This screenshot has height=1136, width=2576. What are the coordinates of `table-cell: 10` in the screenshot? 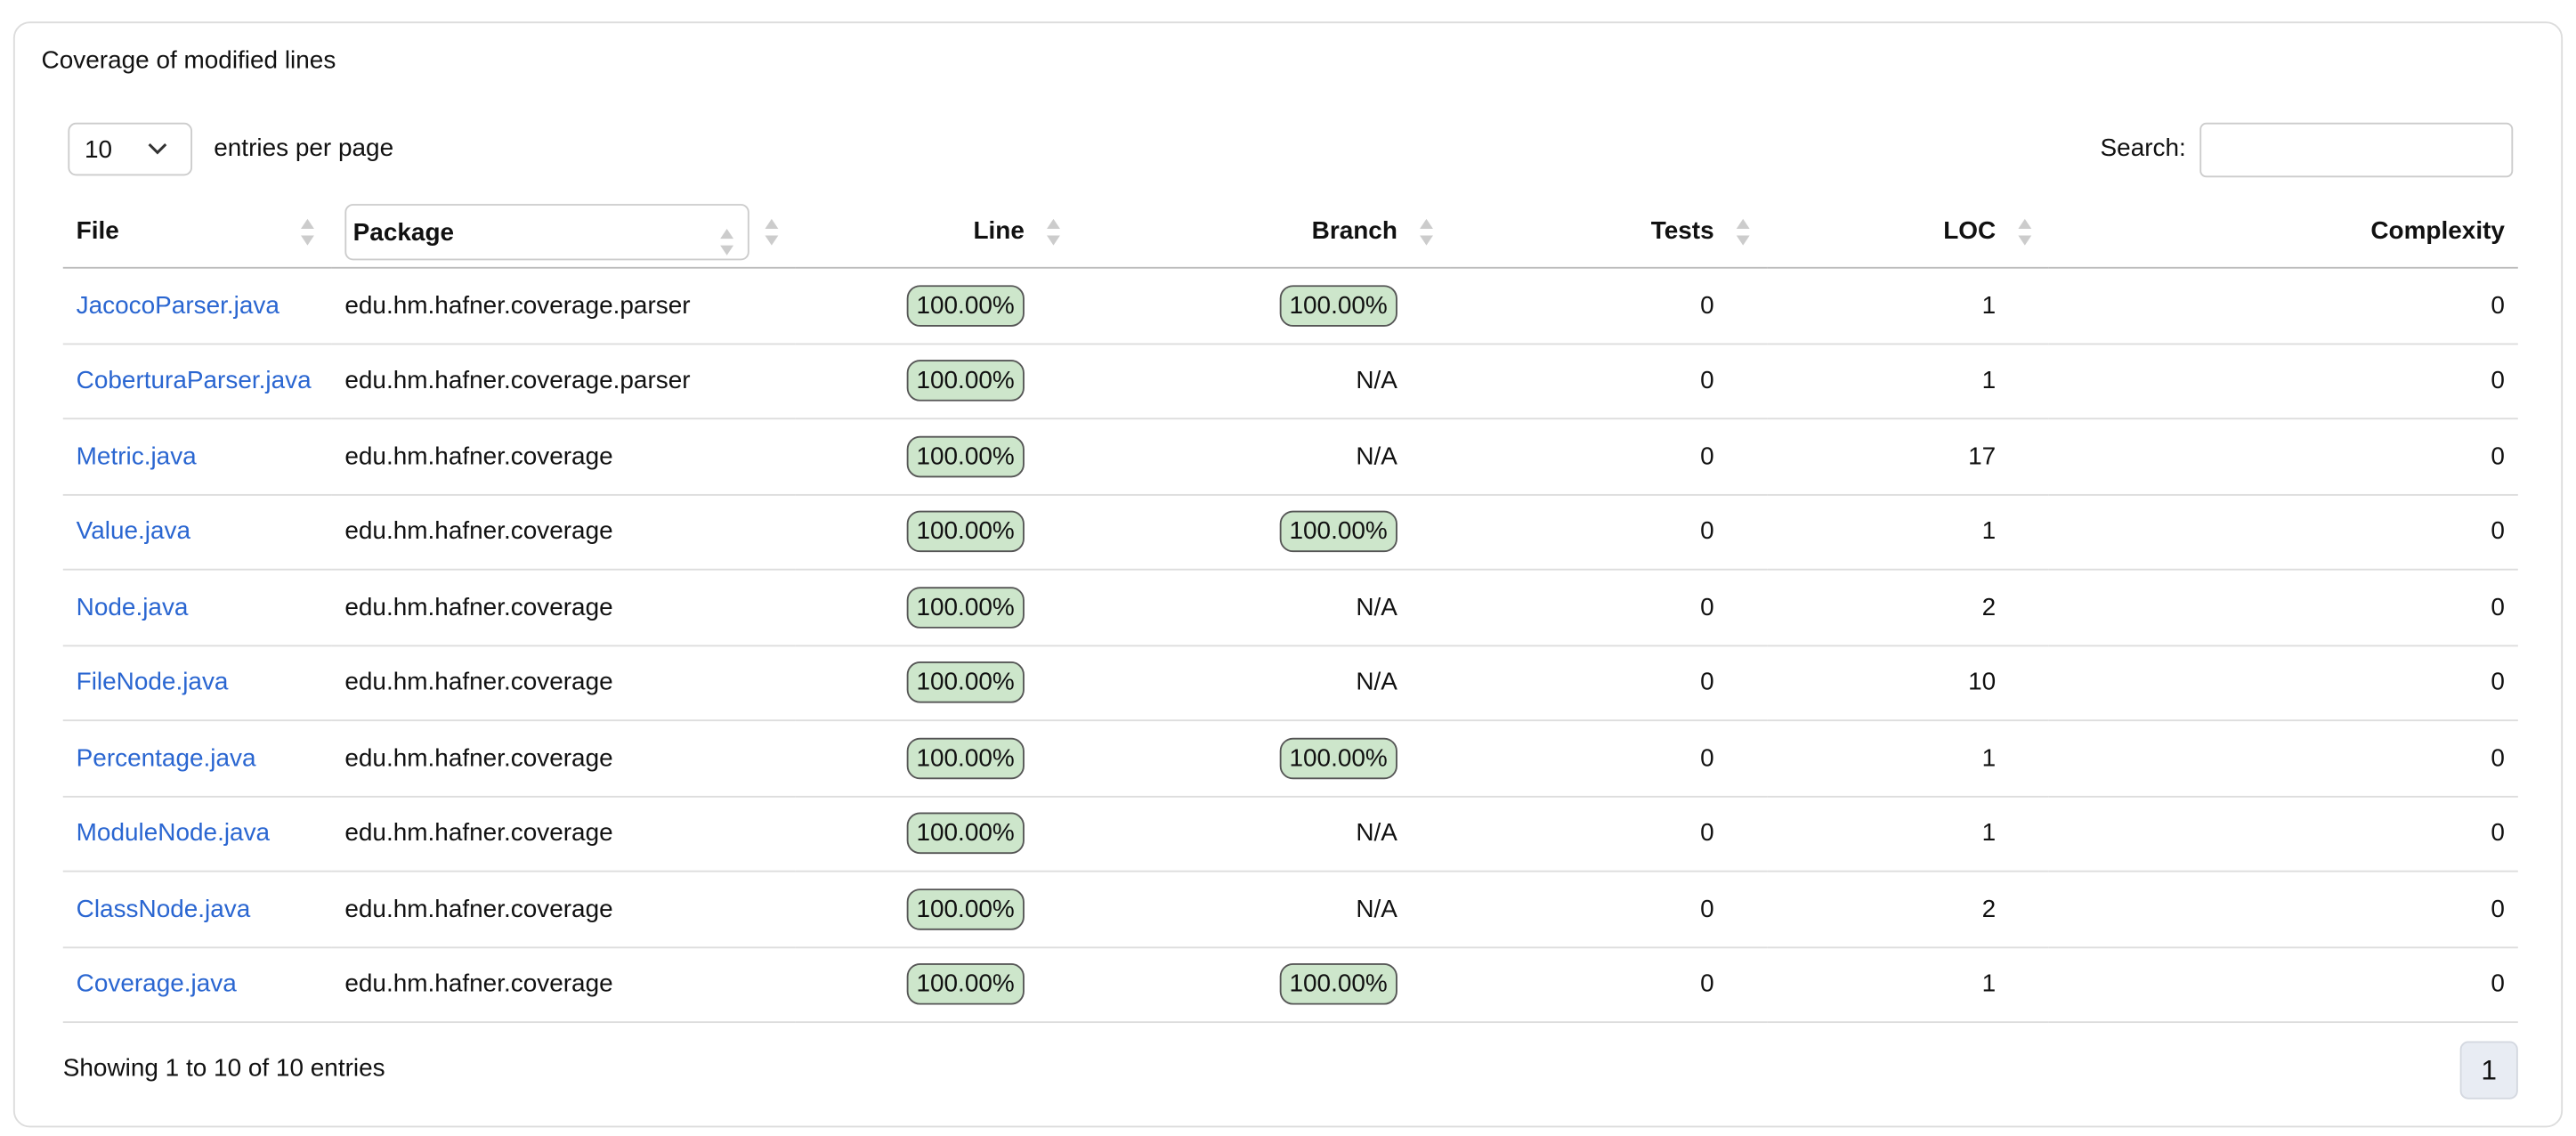 It's located at (1908, 683).